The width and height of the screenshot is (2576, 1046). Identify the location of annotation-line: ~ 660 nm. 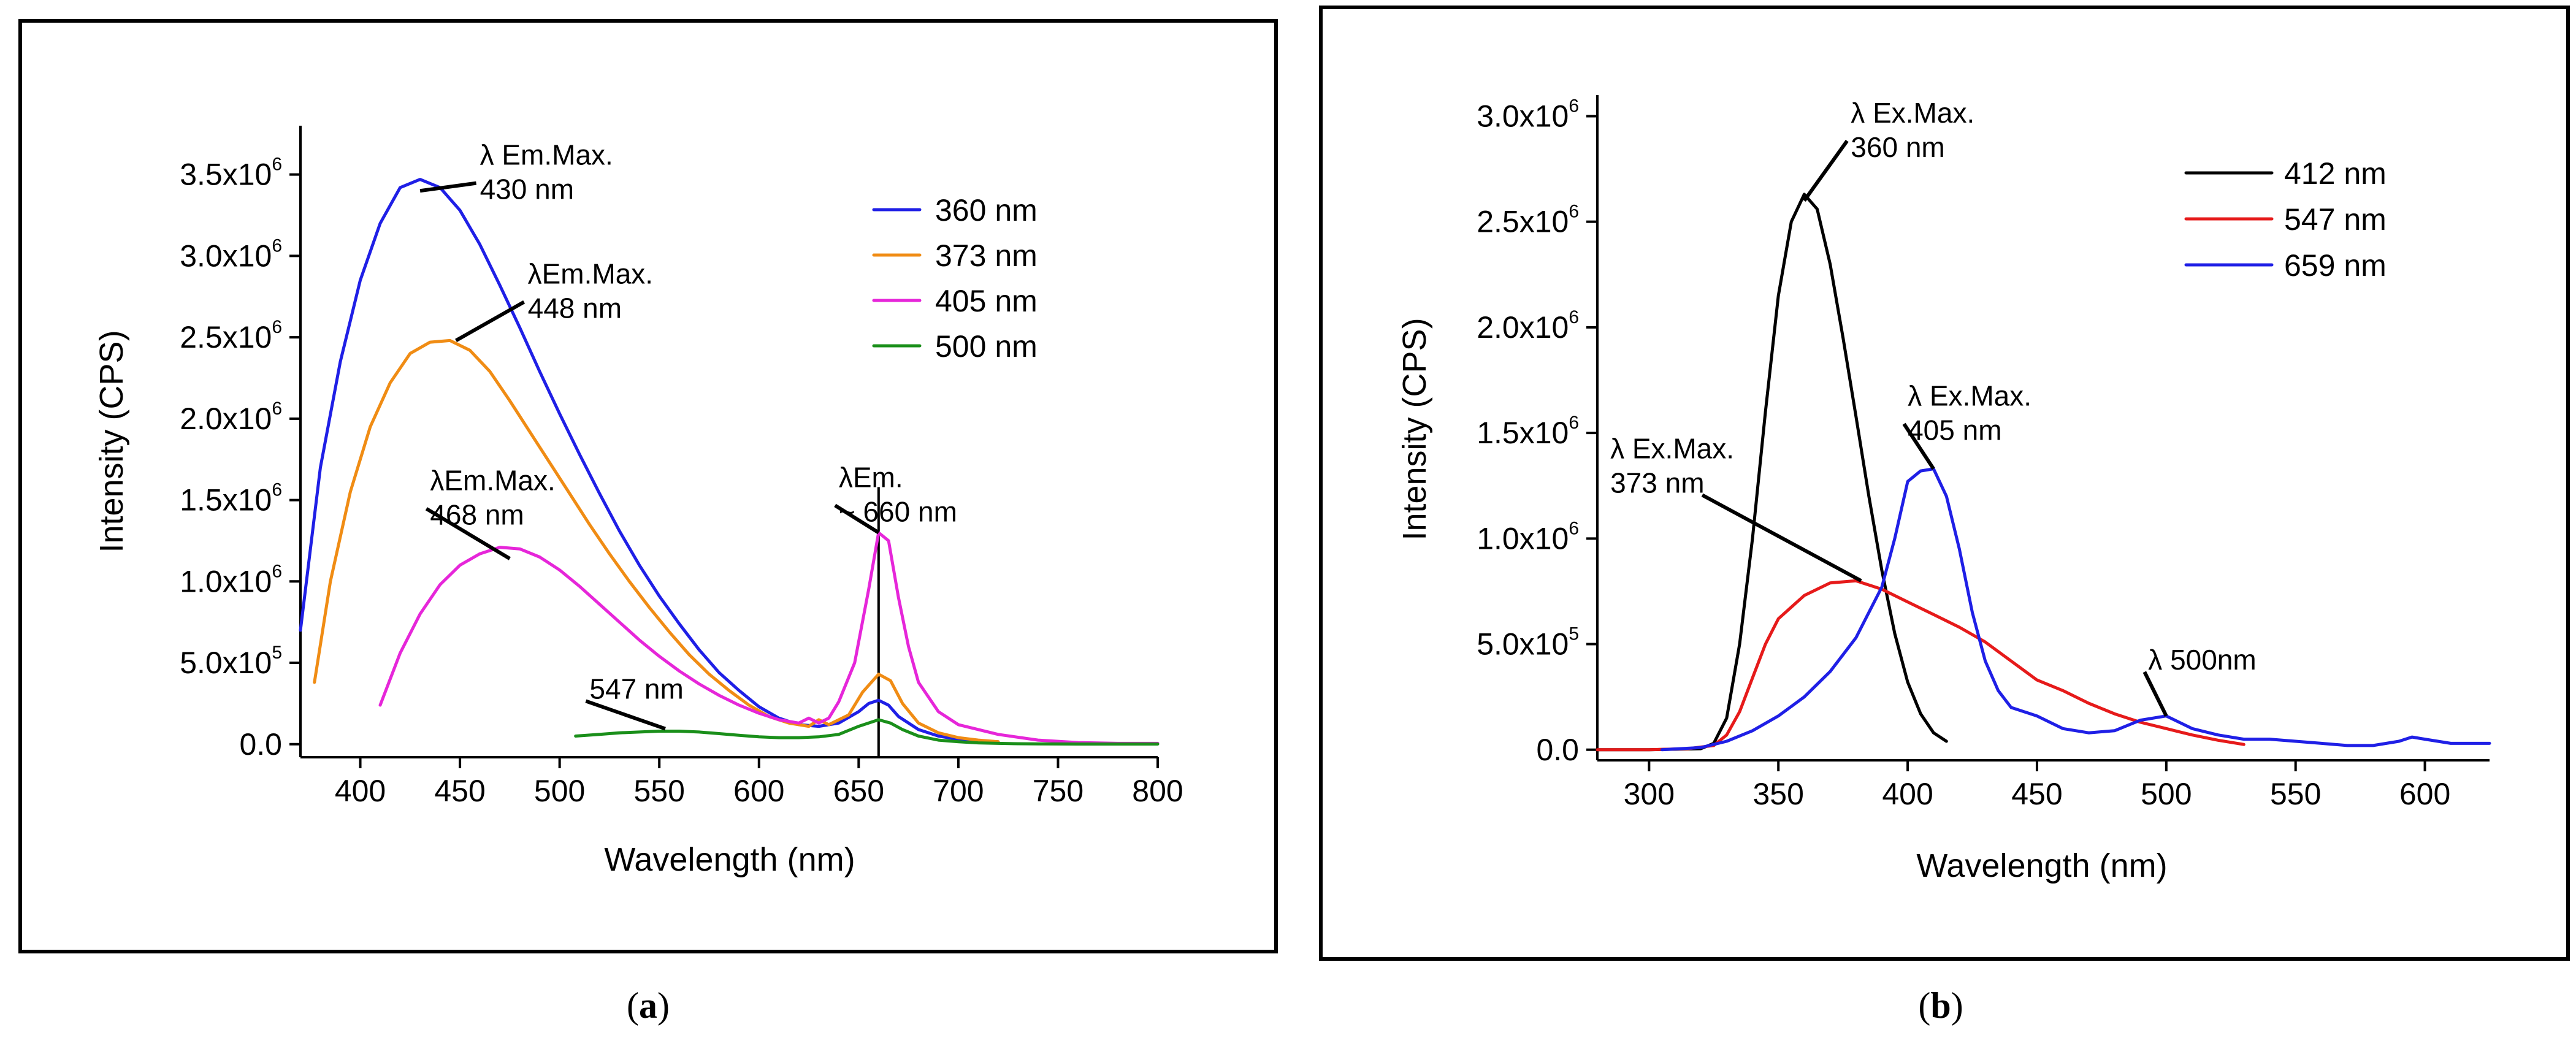
(898, 511).